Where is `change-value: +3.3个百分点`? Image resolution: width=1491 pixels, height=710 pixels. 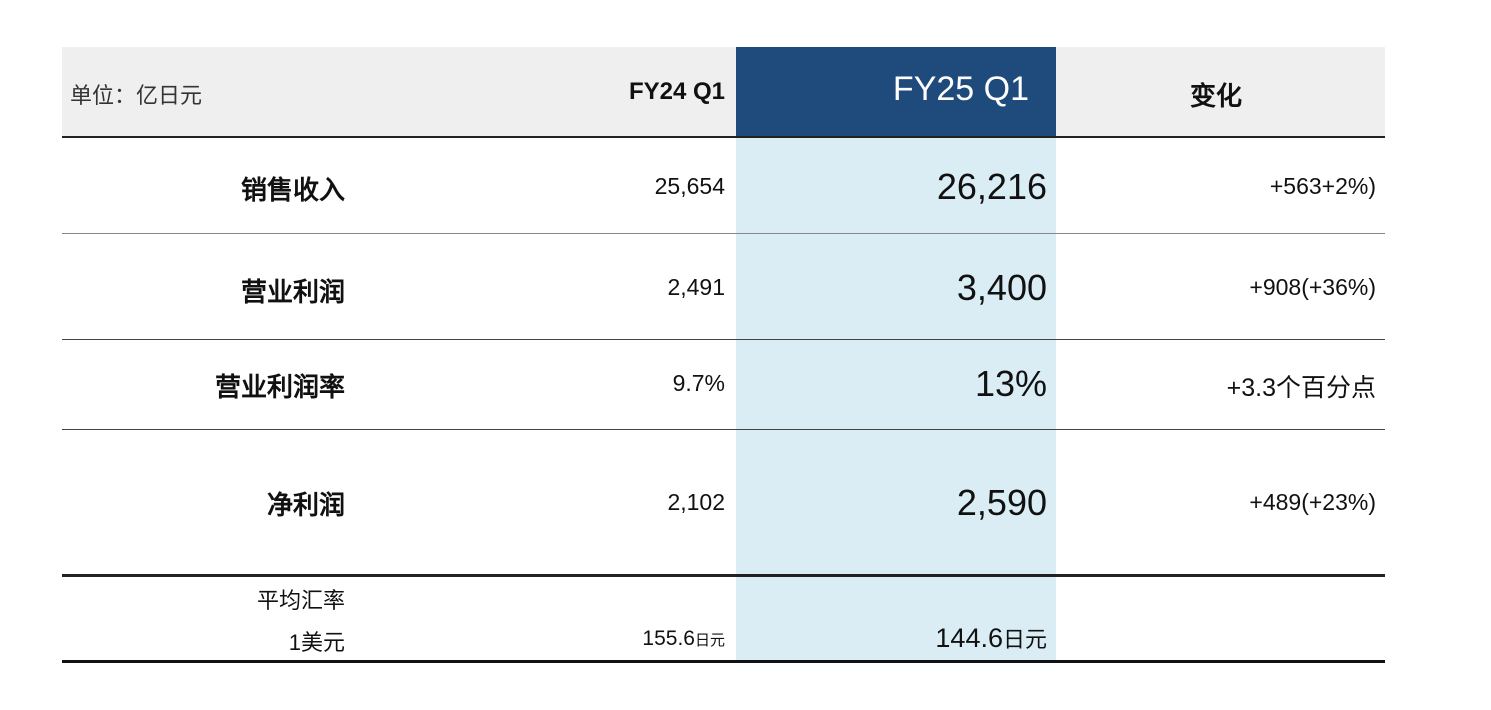
change-value: +3.3个百分点 is located at coordinates (1301, 388).